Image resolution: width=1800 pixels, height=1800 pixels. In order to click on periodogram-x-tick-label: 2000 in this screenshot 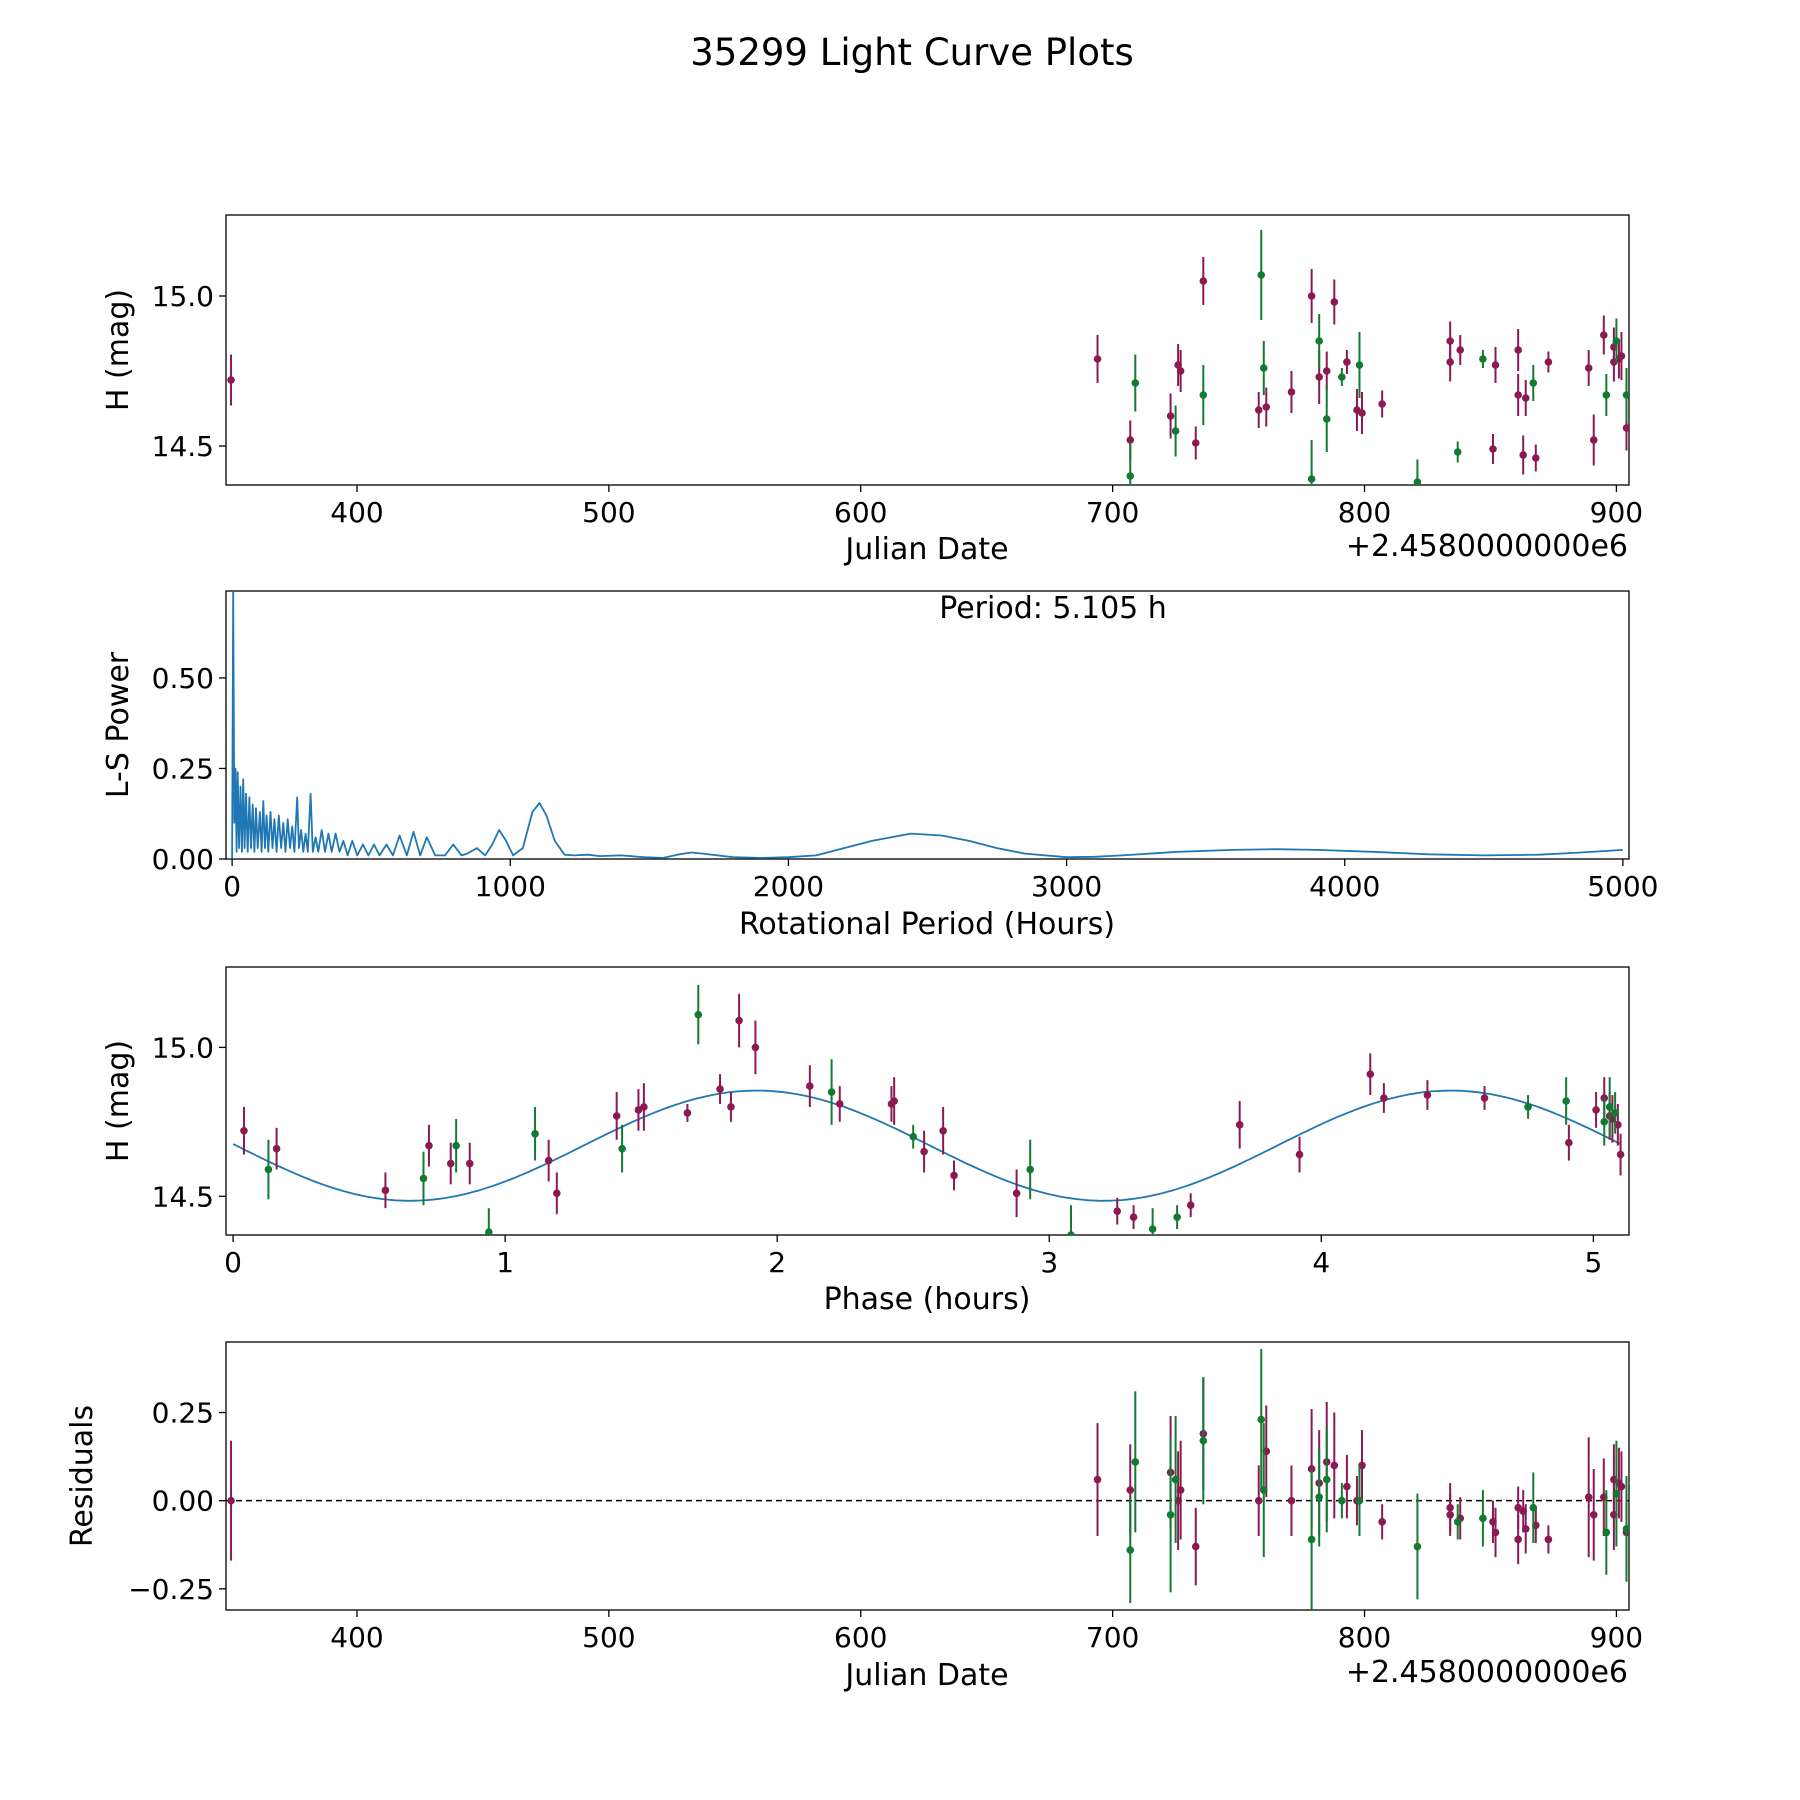, I will do `click(788, 886)`.